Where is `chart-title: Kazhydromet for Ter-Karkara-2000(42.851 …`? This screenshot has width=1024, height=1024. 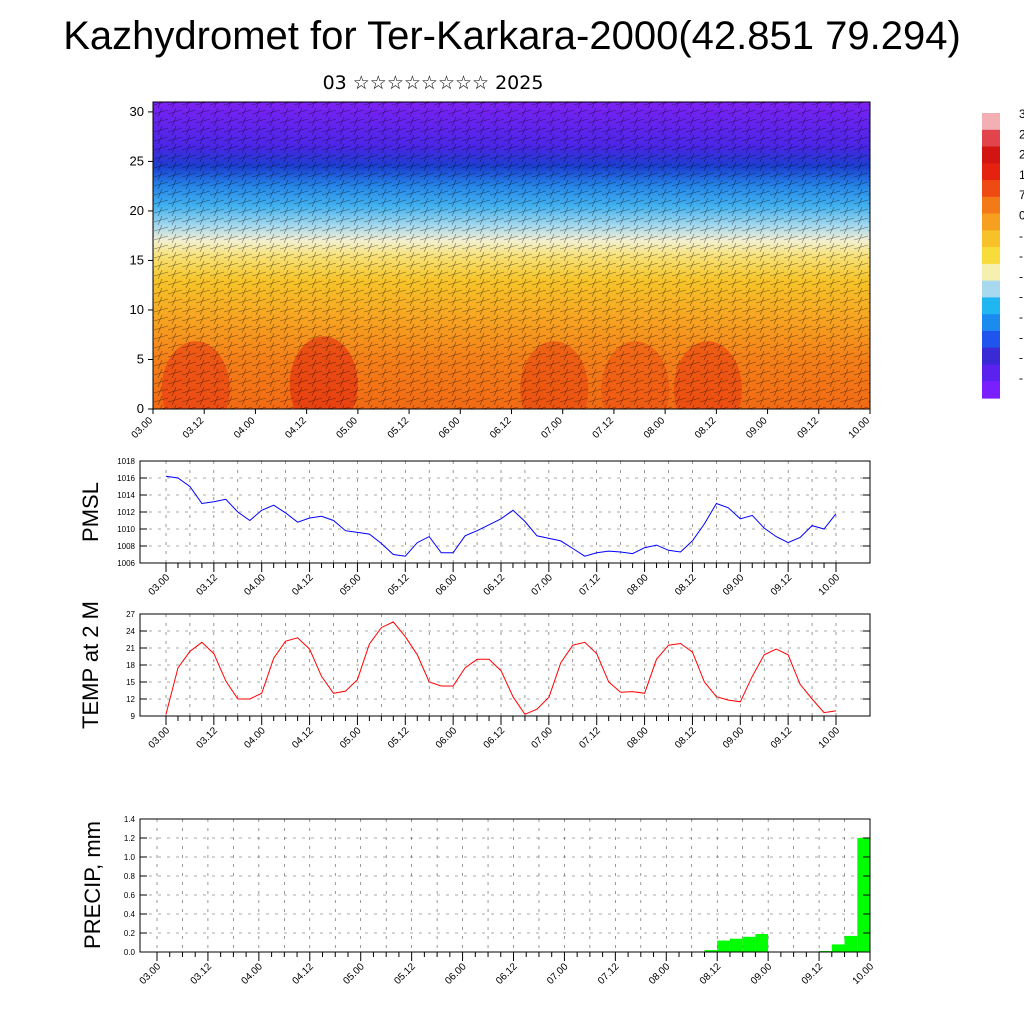
chart-title: Kazhydromet for Ter-Karkara-2000(42.851 … is located at coordinates (512, 36).